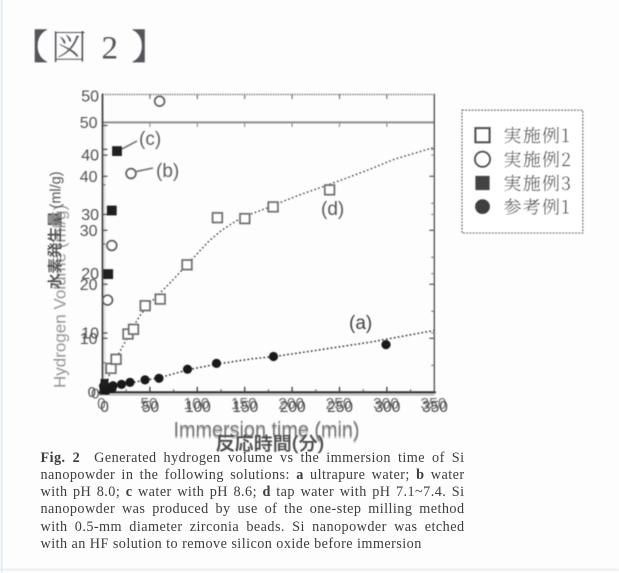 The image size is (619, 573). Describe the element at coordinates (167, 171) in the screenshot. I see `svg-text: (b)` at that location.